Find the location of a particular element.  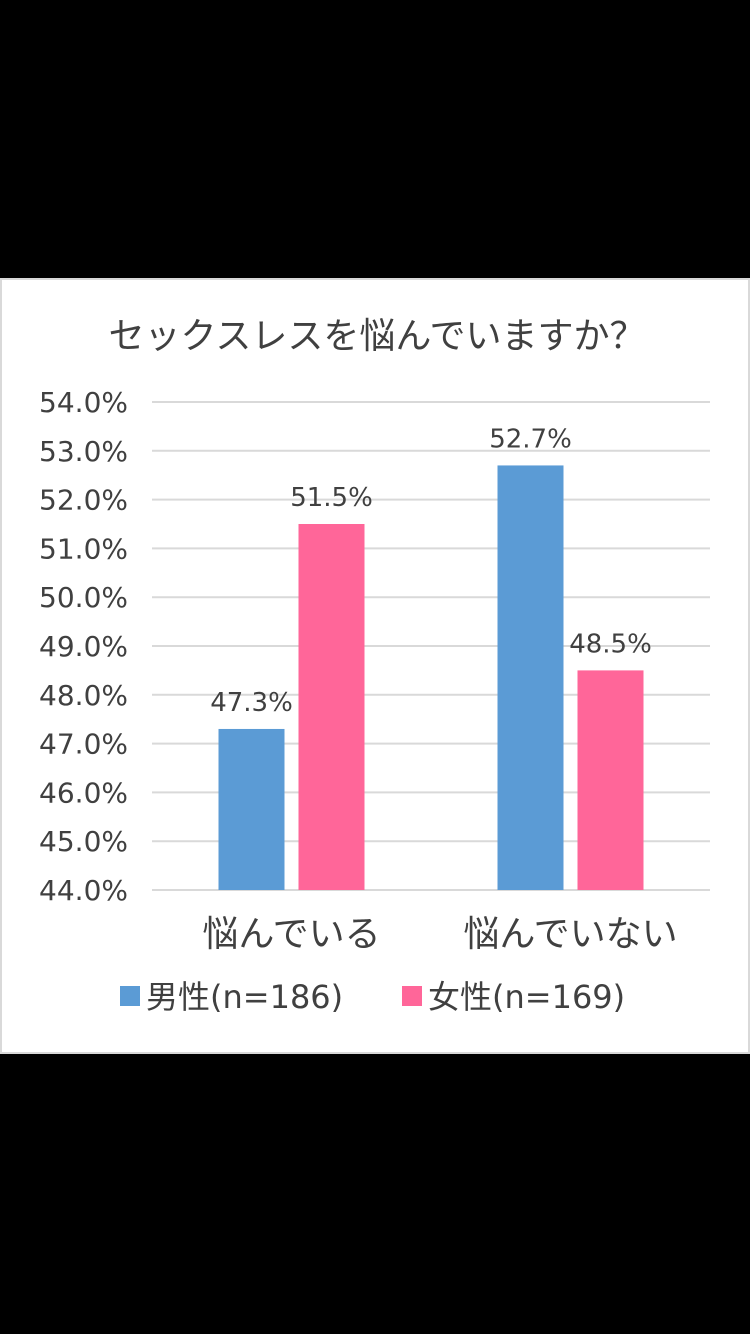

y-tick-label: 47.0% is located at coordinates (83, 744).